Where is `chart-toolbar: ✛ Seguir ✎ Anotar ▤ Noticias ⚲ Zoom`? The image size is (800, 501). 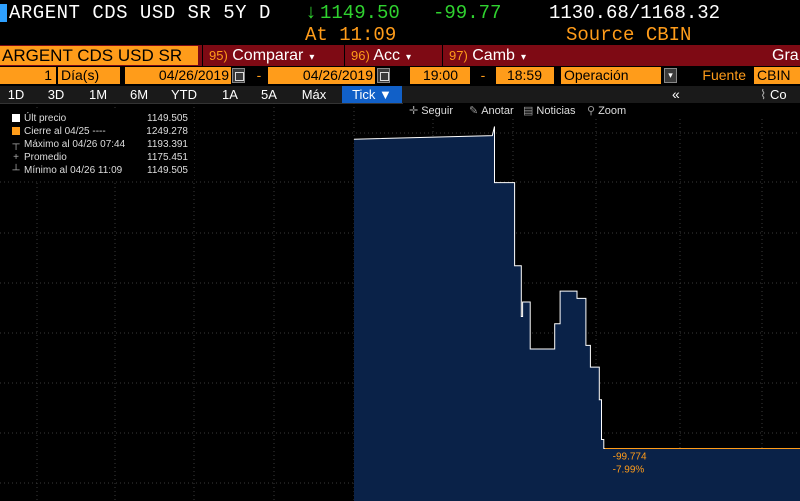 chart-toolbar: ✛ Seguir ✎ Anotar ▤ Noticias ⚲ Zoom is located at coordinates (601, 111).